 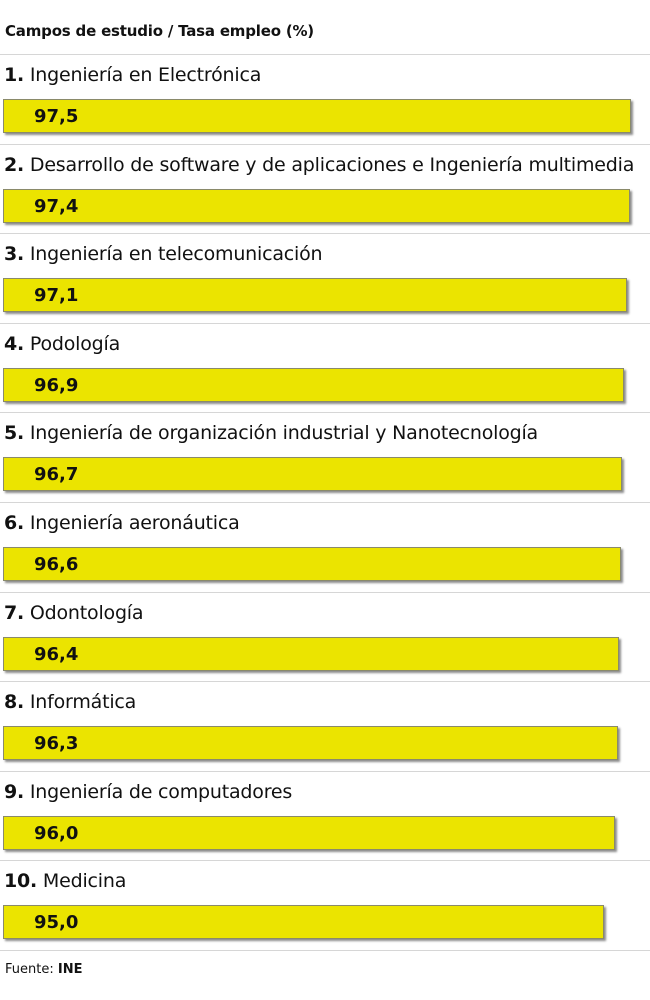 I want to click on category-label: 6. Ingeniería aeronáutica, so click(x=122, y=523).